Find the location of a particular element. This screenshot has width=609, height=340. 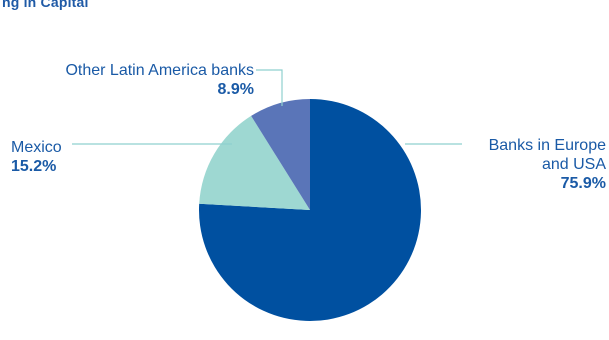

slice-label-banks-europe-usa: Banks in Europe and USA 75.9% is located at coordinates (536, 164).